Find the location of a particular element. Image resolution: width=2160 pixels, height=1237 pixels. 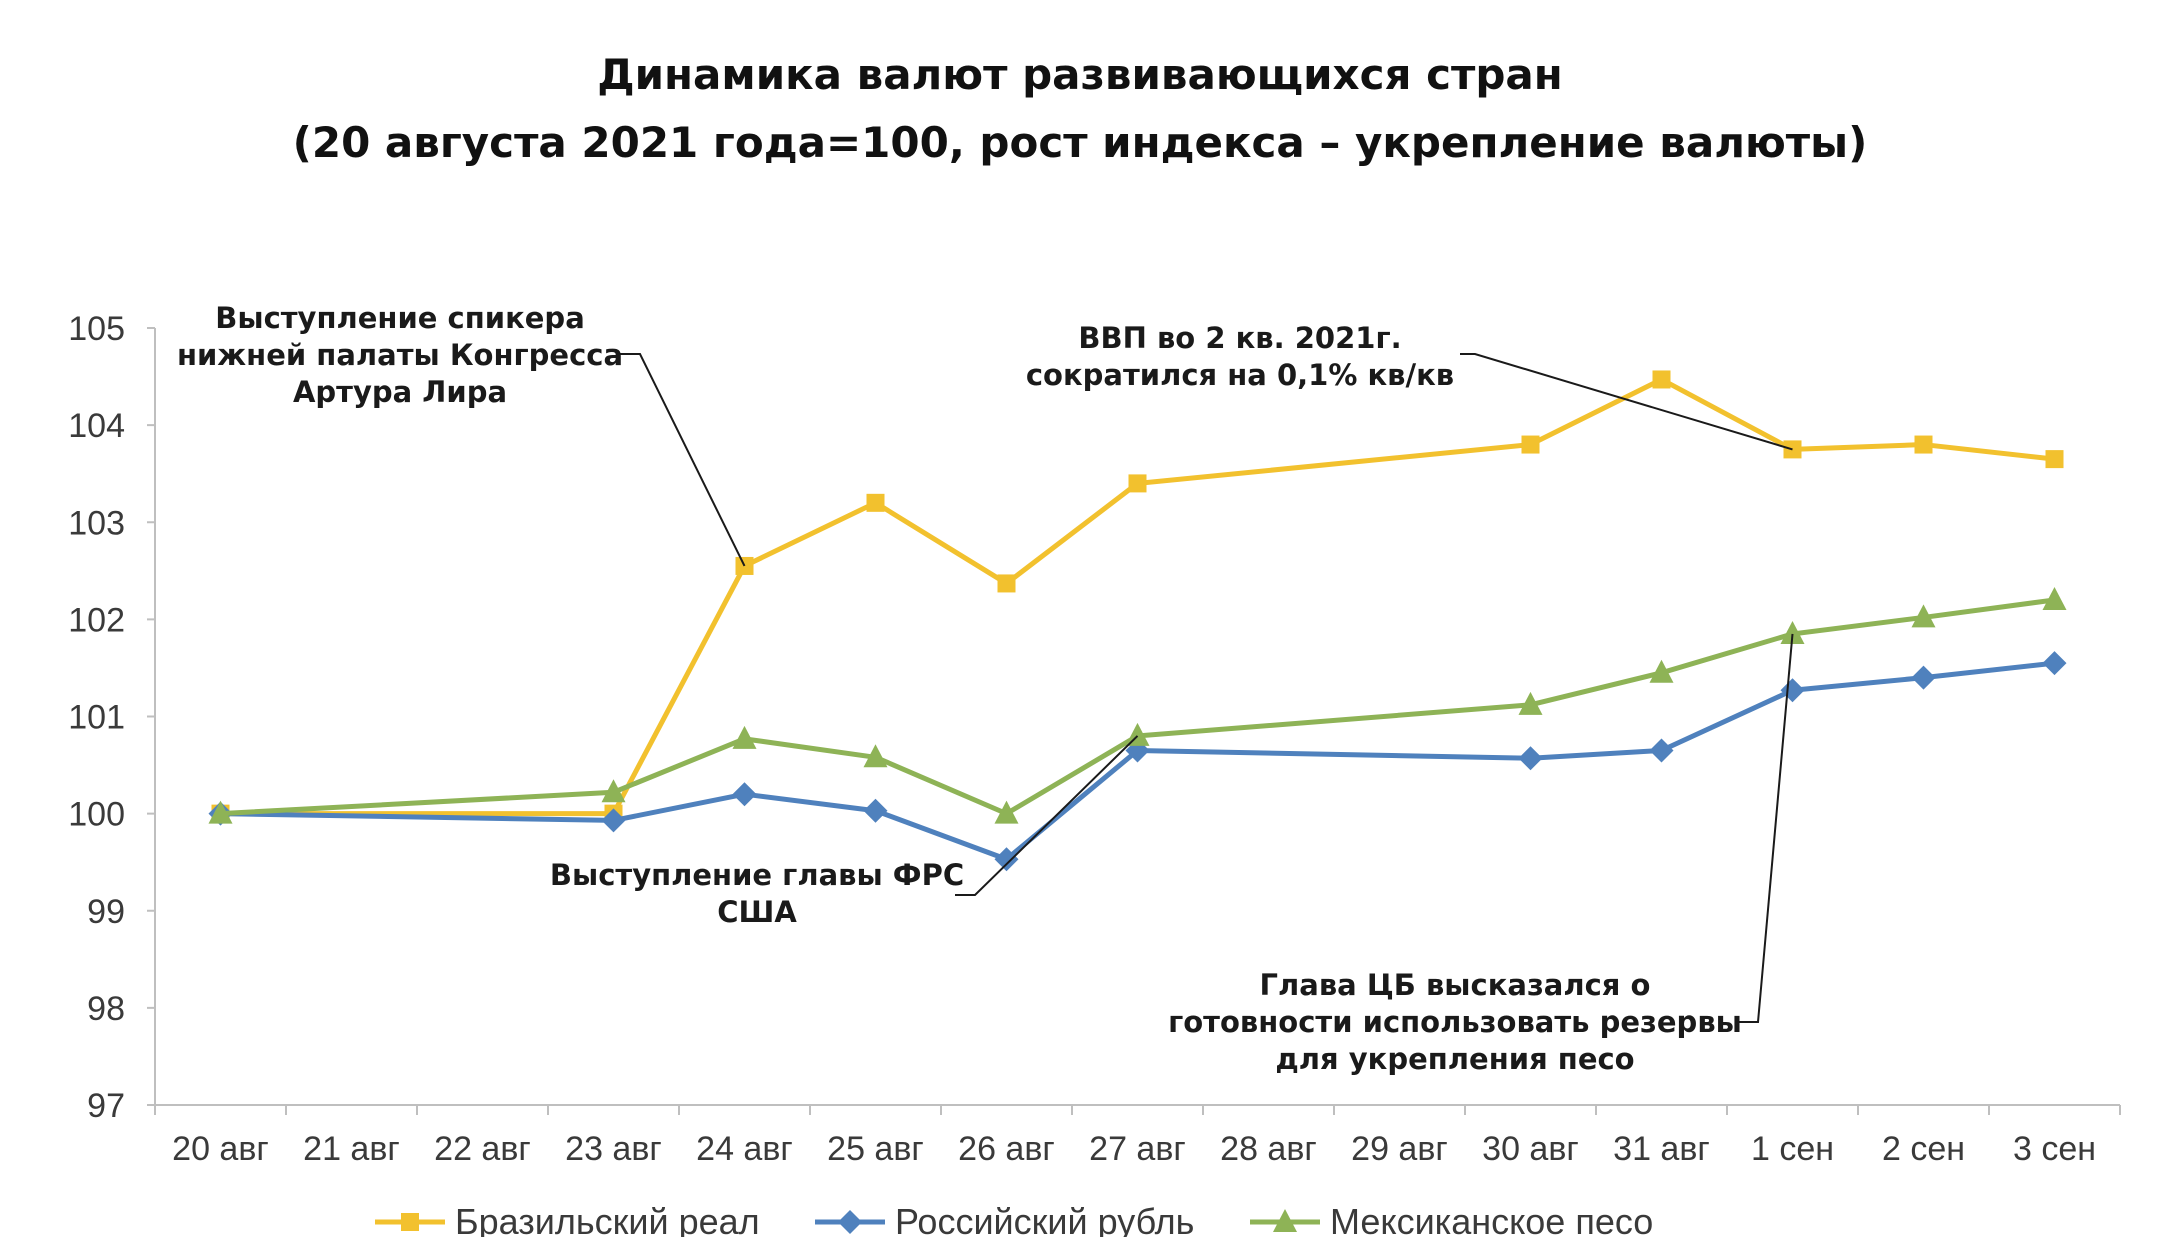

legend-label: Бразильский реал is located at coordinates (607, 1219).